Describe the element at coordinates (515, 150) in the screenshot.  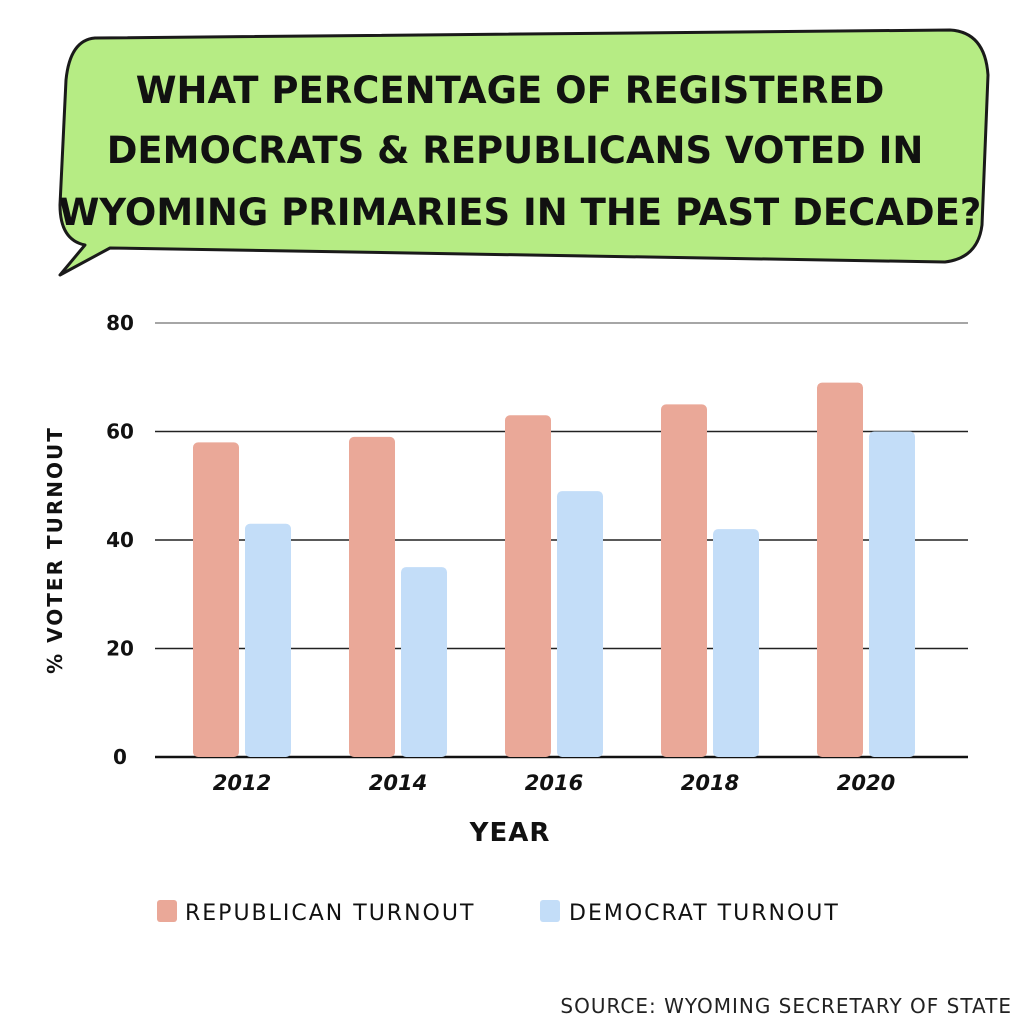
I see `chart-title-line-2: DEMOCRATS & REPUBLICANS VOTED IN` at that location.